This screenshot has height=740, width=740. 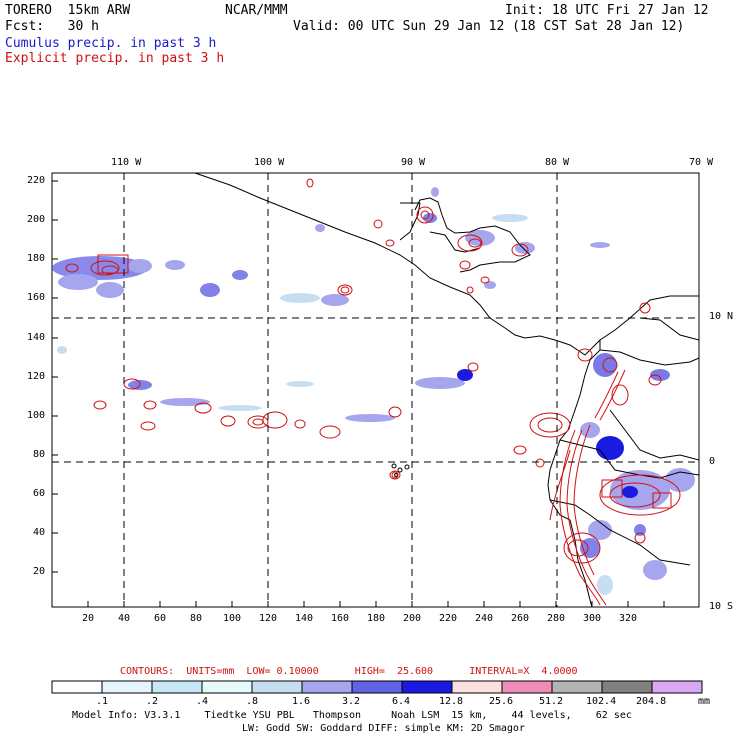 I want to click on lon-label-110w: 110 W, so click(x=126, y=162).